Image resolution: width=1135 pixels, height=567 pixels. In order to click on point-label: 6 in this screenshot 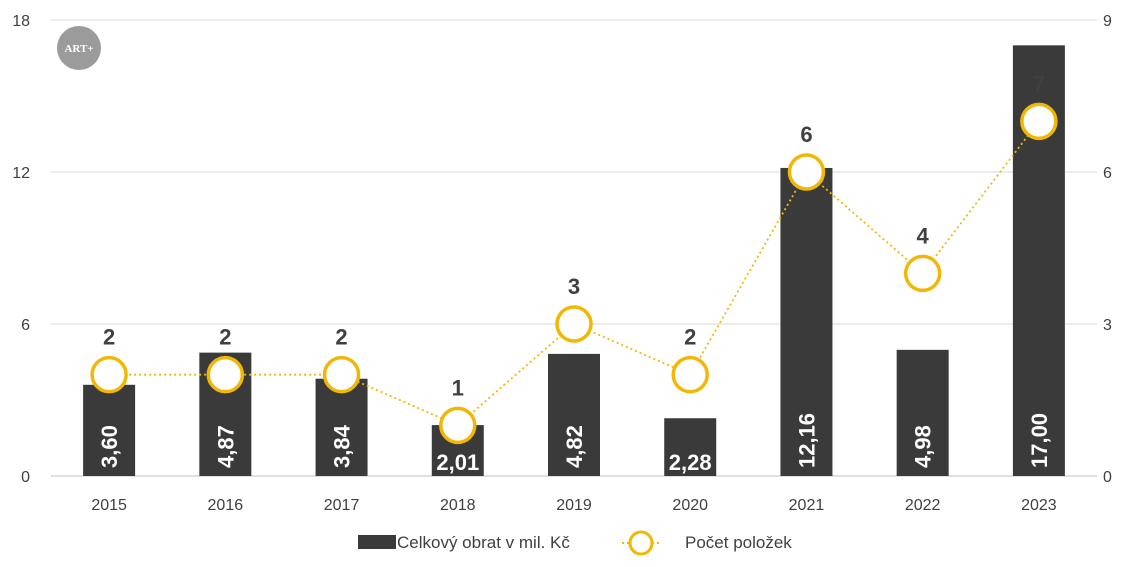, I will do `click(806, 134)`.